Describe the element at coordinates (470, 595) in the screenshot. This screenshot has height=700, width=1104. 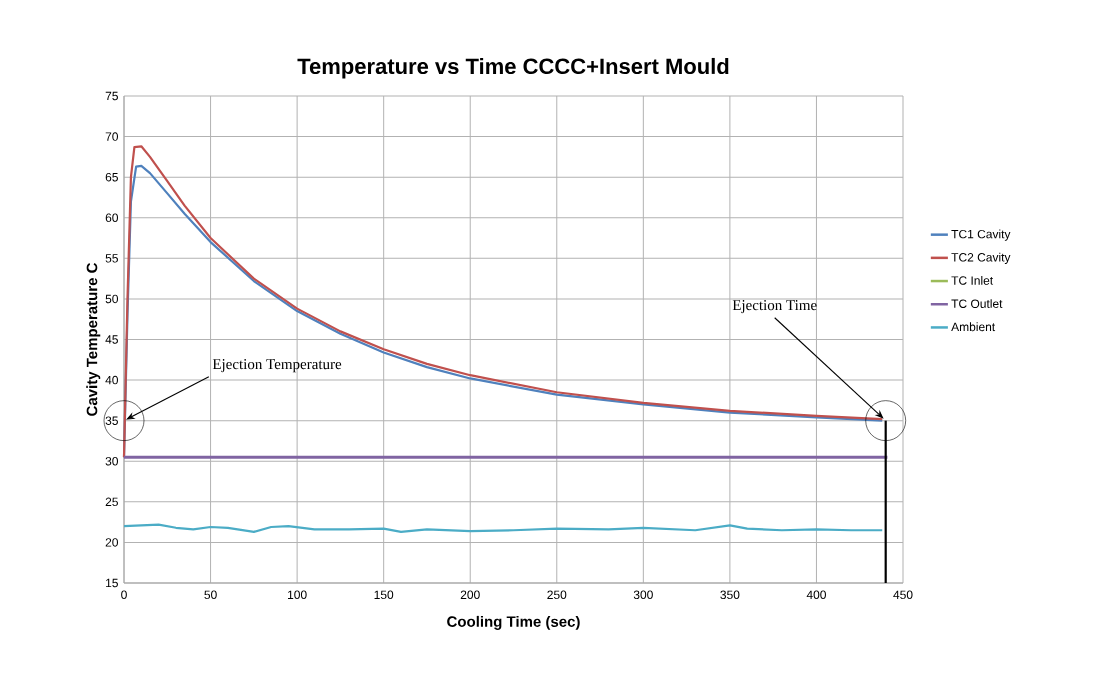
I see `x-tick-label: 200` at that location.